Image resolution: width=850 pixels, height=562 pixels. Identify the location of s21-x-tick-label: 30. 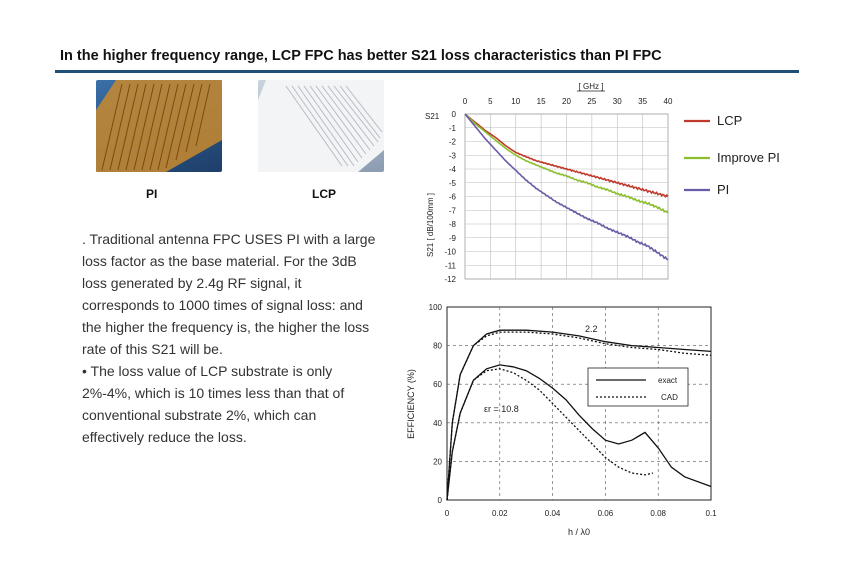
(617, 101).